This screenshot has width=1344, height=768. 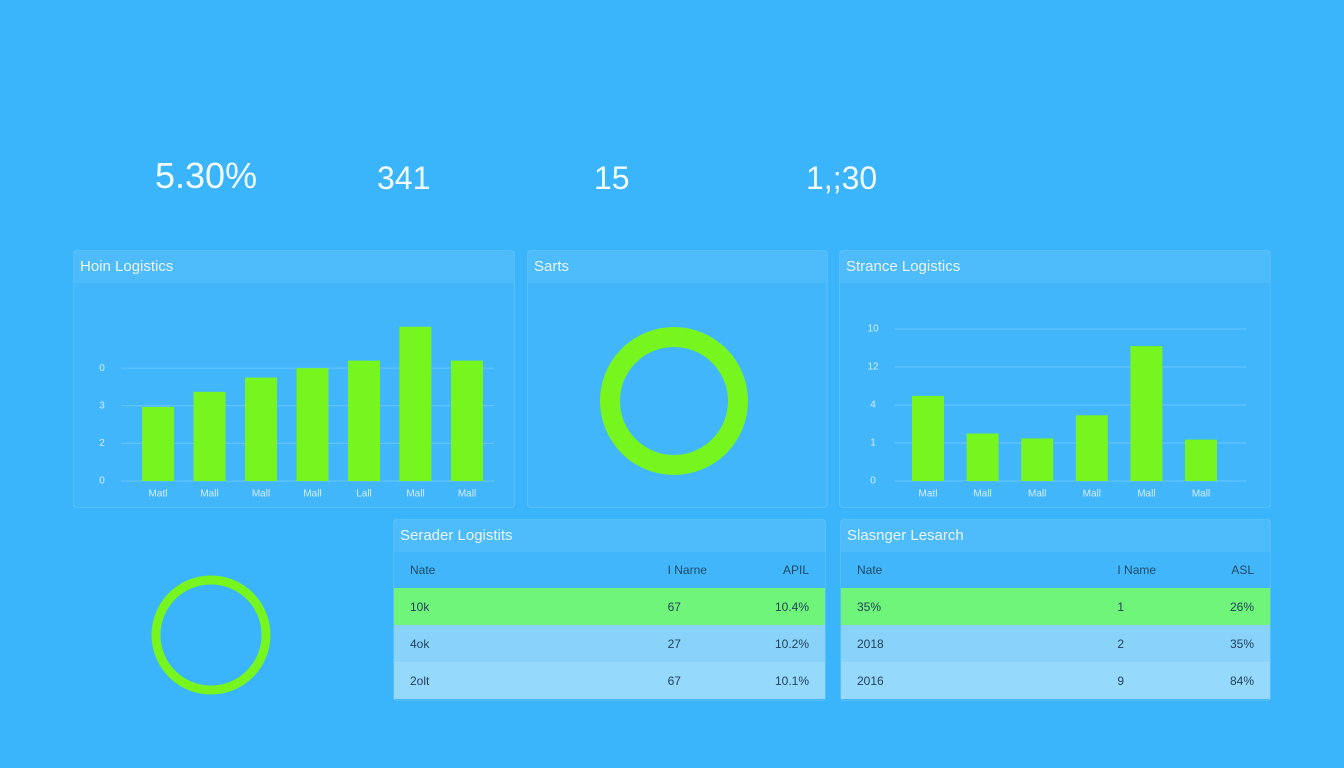 I want to click on donut-ring, so click(x=674, y=401).